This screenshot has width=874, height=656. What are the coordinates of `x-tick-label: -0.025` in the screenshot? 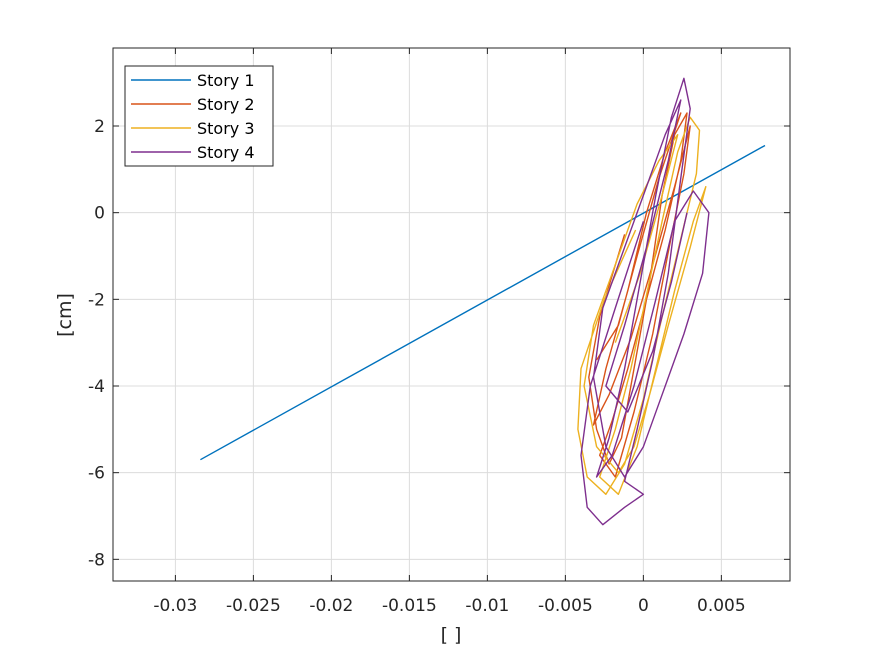 It's located at (253, 606).